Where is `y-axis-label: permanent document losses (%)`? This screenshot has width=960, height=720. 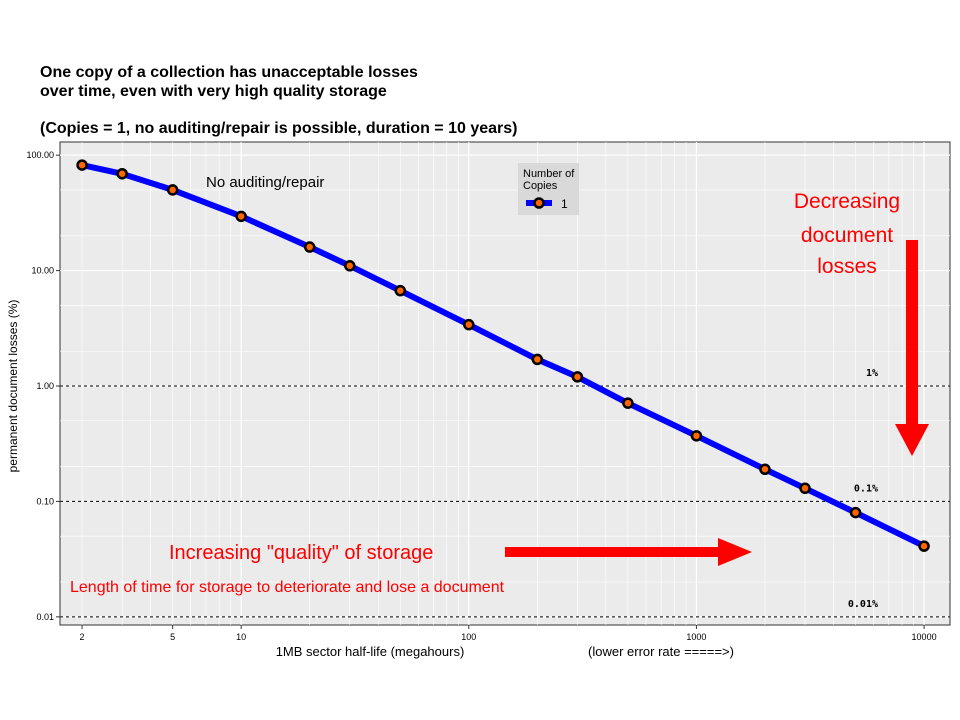 y-axis-label: permanent document losses (%) is located at coordinates (13, 386).